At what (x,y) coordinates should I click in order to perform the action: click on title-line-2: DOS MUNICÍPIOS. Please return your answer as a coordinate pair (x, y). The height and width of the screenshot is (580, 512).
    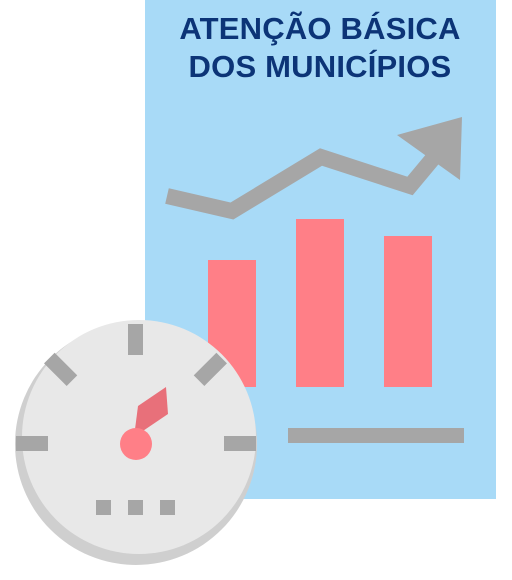
    Looking at the image, I should click on (320, 66).